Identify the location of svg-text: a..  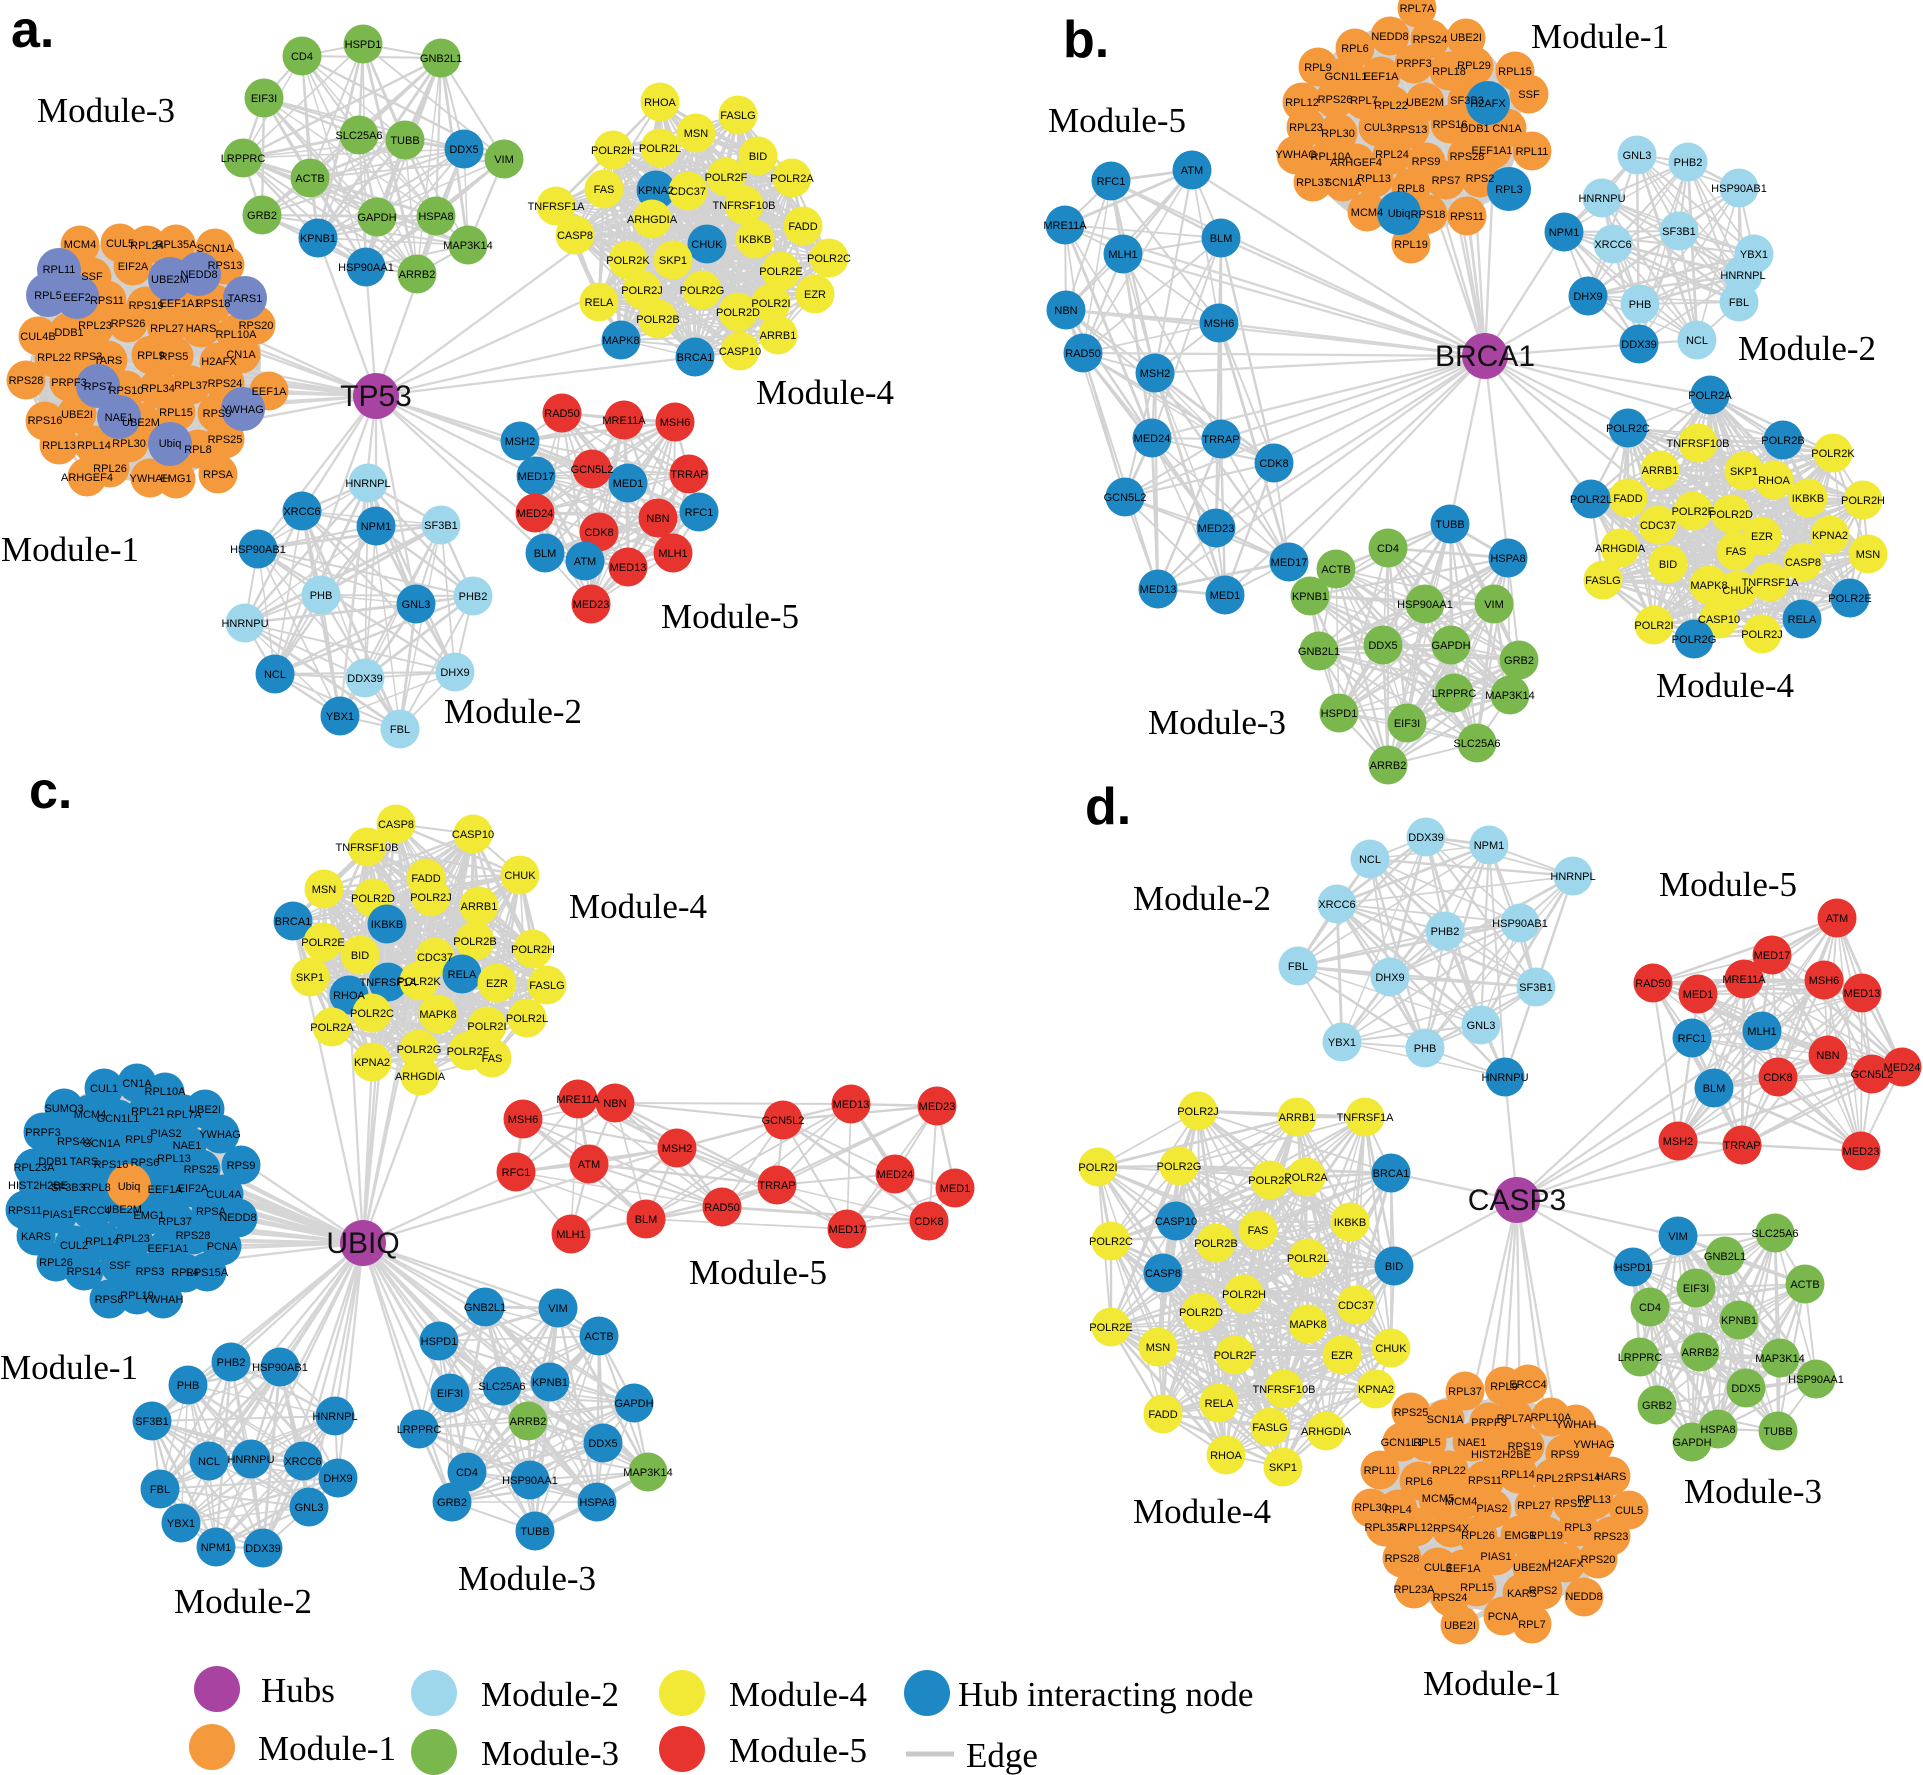
(32, 30).